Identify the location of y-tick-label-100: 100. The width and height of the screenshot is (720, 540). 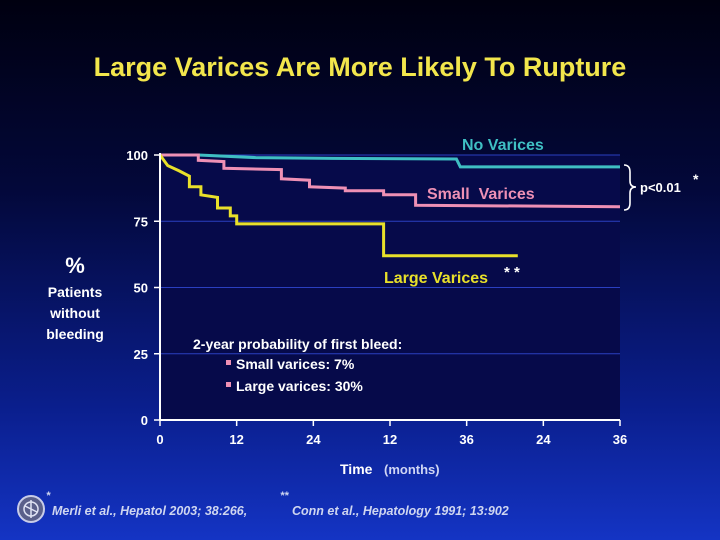
(137, 155).